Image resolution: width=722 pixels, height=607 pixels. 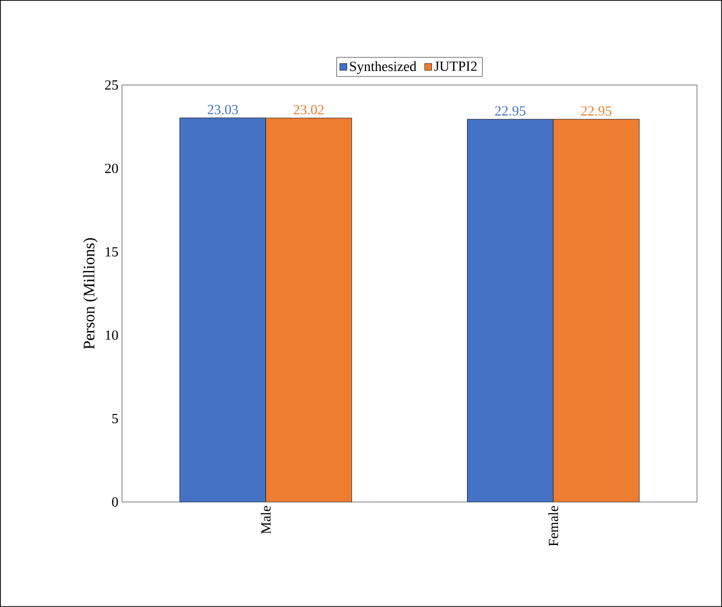 I want to click on x-tick-label: Female, so click(x=553, y=526).